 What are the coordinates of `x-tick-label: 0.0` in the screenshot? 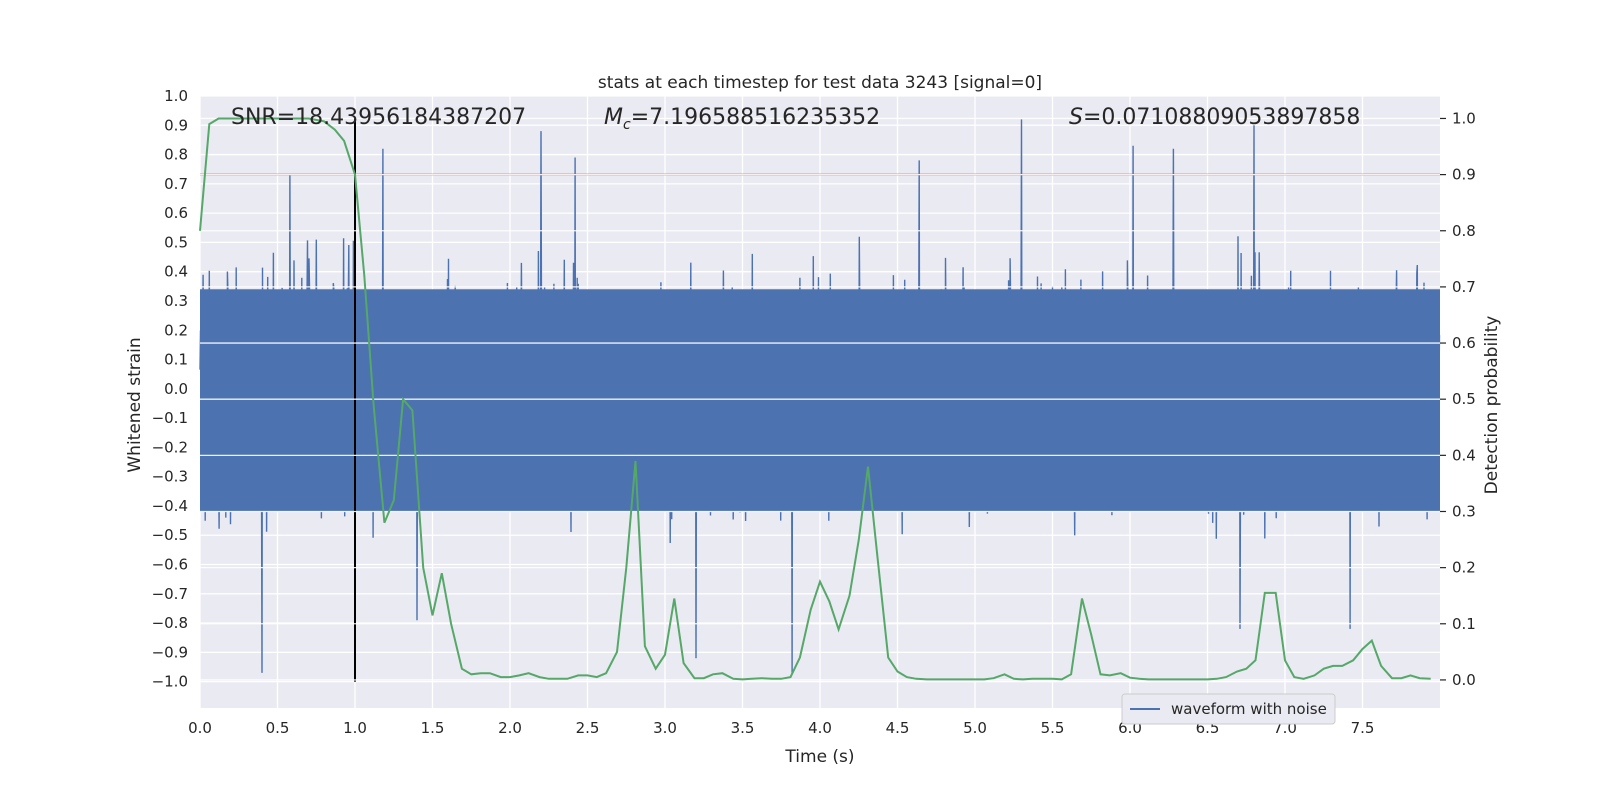 It's located at (200, 728).